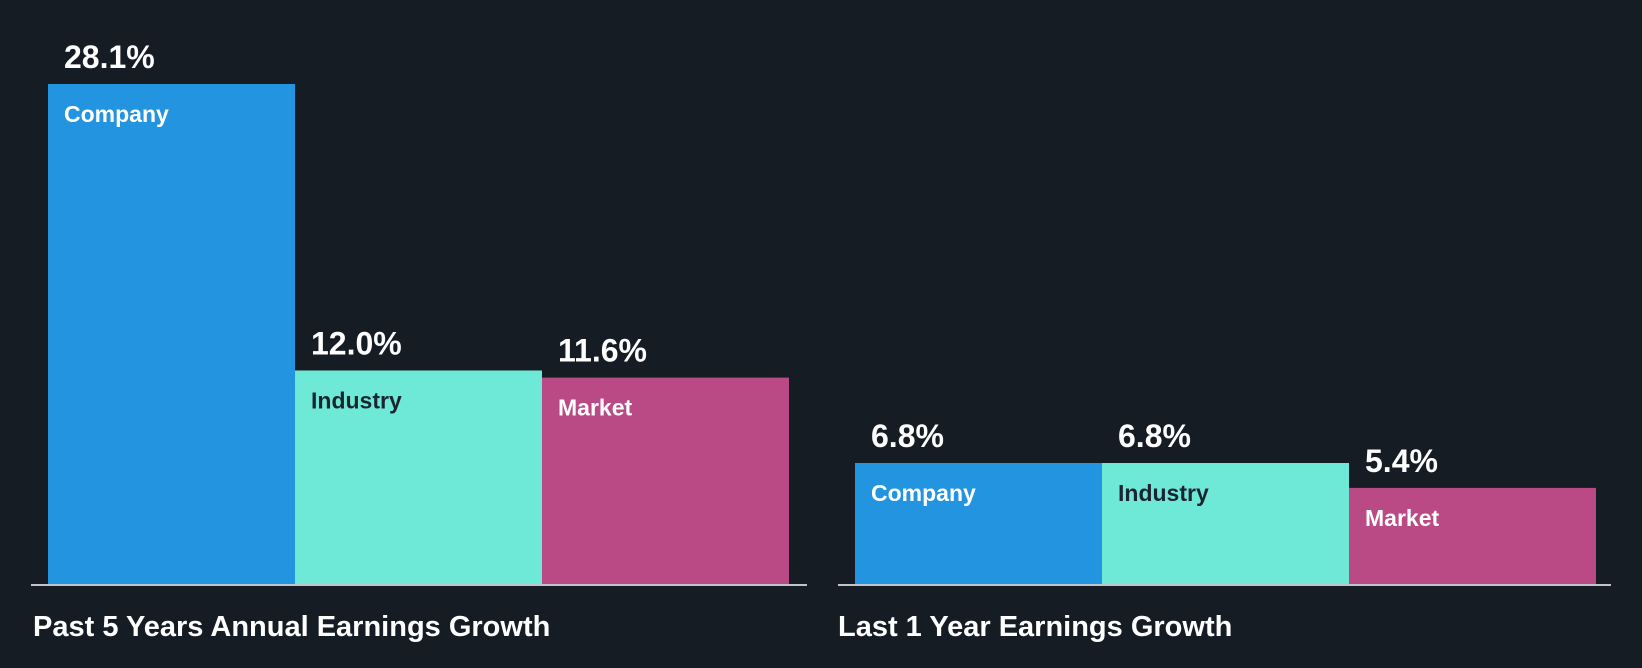 This screenshot has width=1642, height=668. Describe the element at coordinates (1472, 535) in the screenshot. I see `last-1-year-market-bar` at that location.